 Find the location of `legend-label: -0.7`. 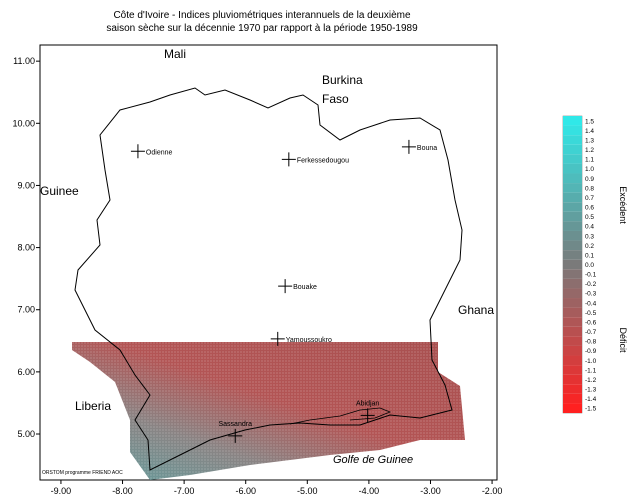

legend-label: -0.7 is located at coordinates (591, 332).